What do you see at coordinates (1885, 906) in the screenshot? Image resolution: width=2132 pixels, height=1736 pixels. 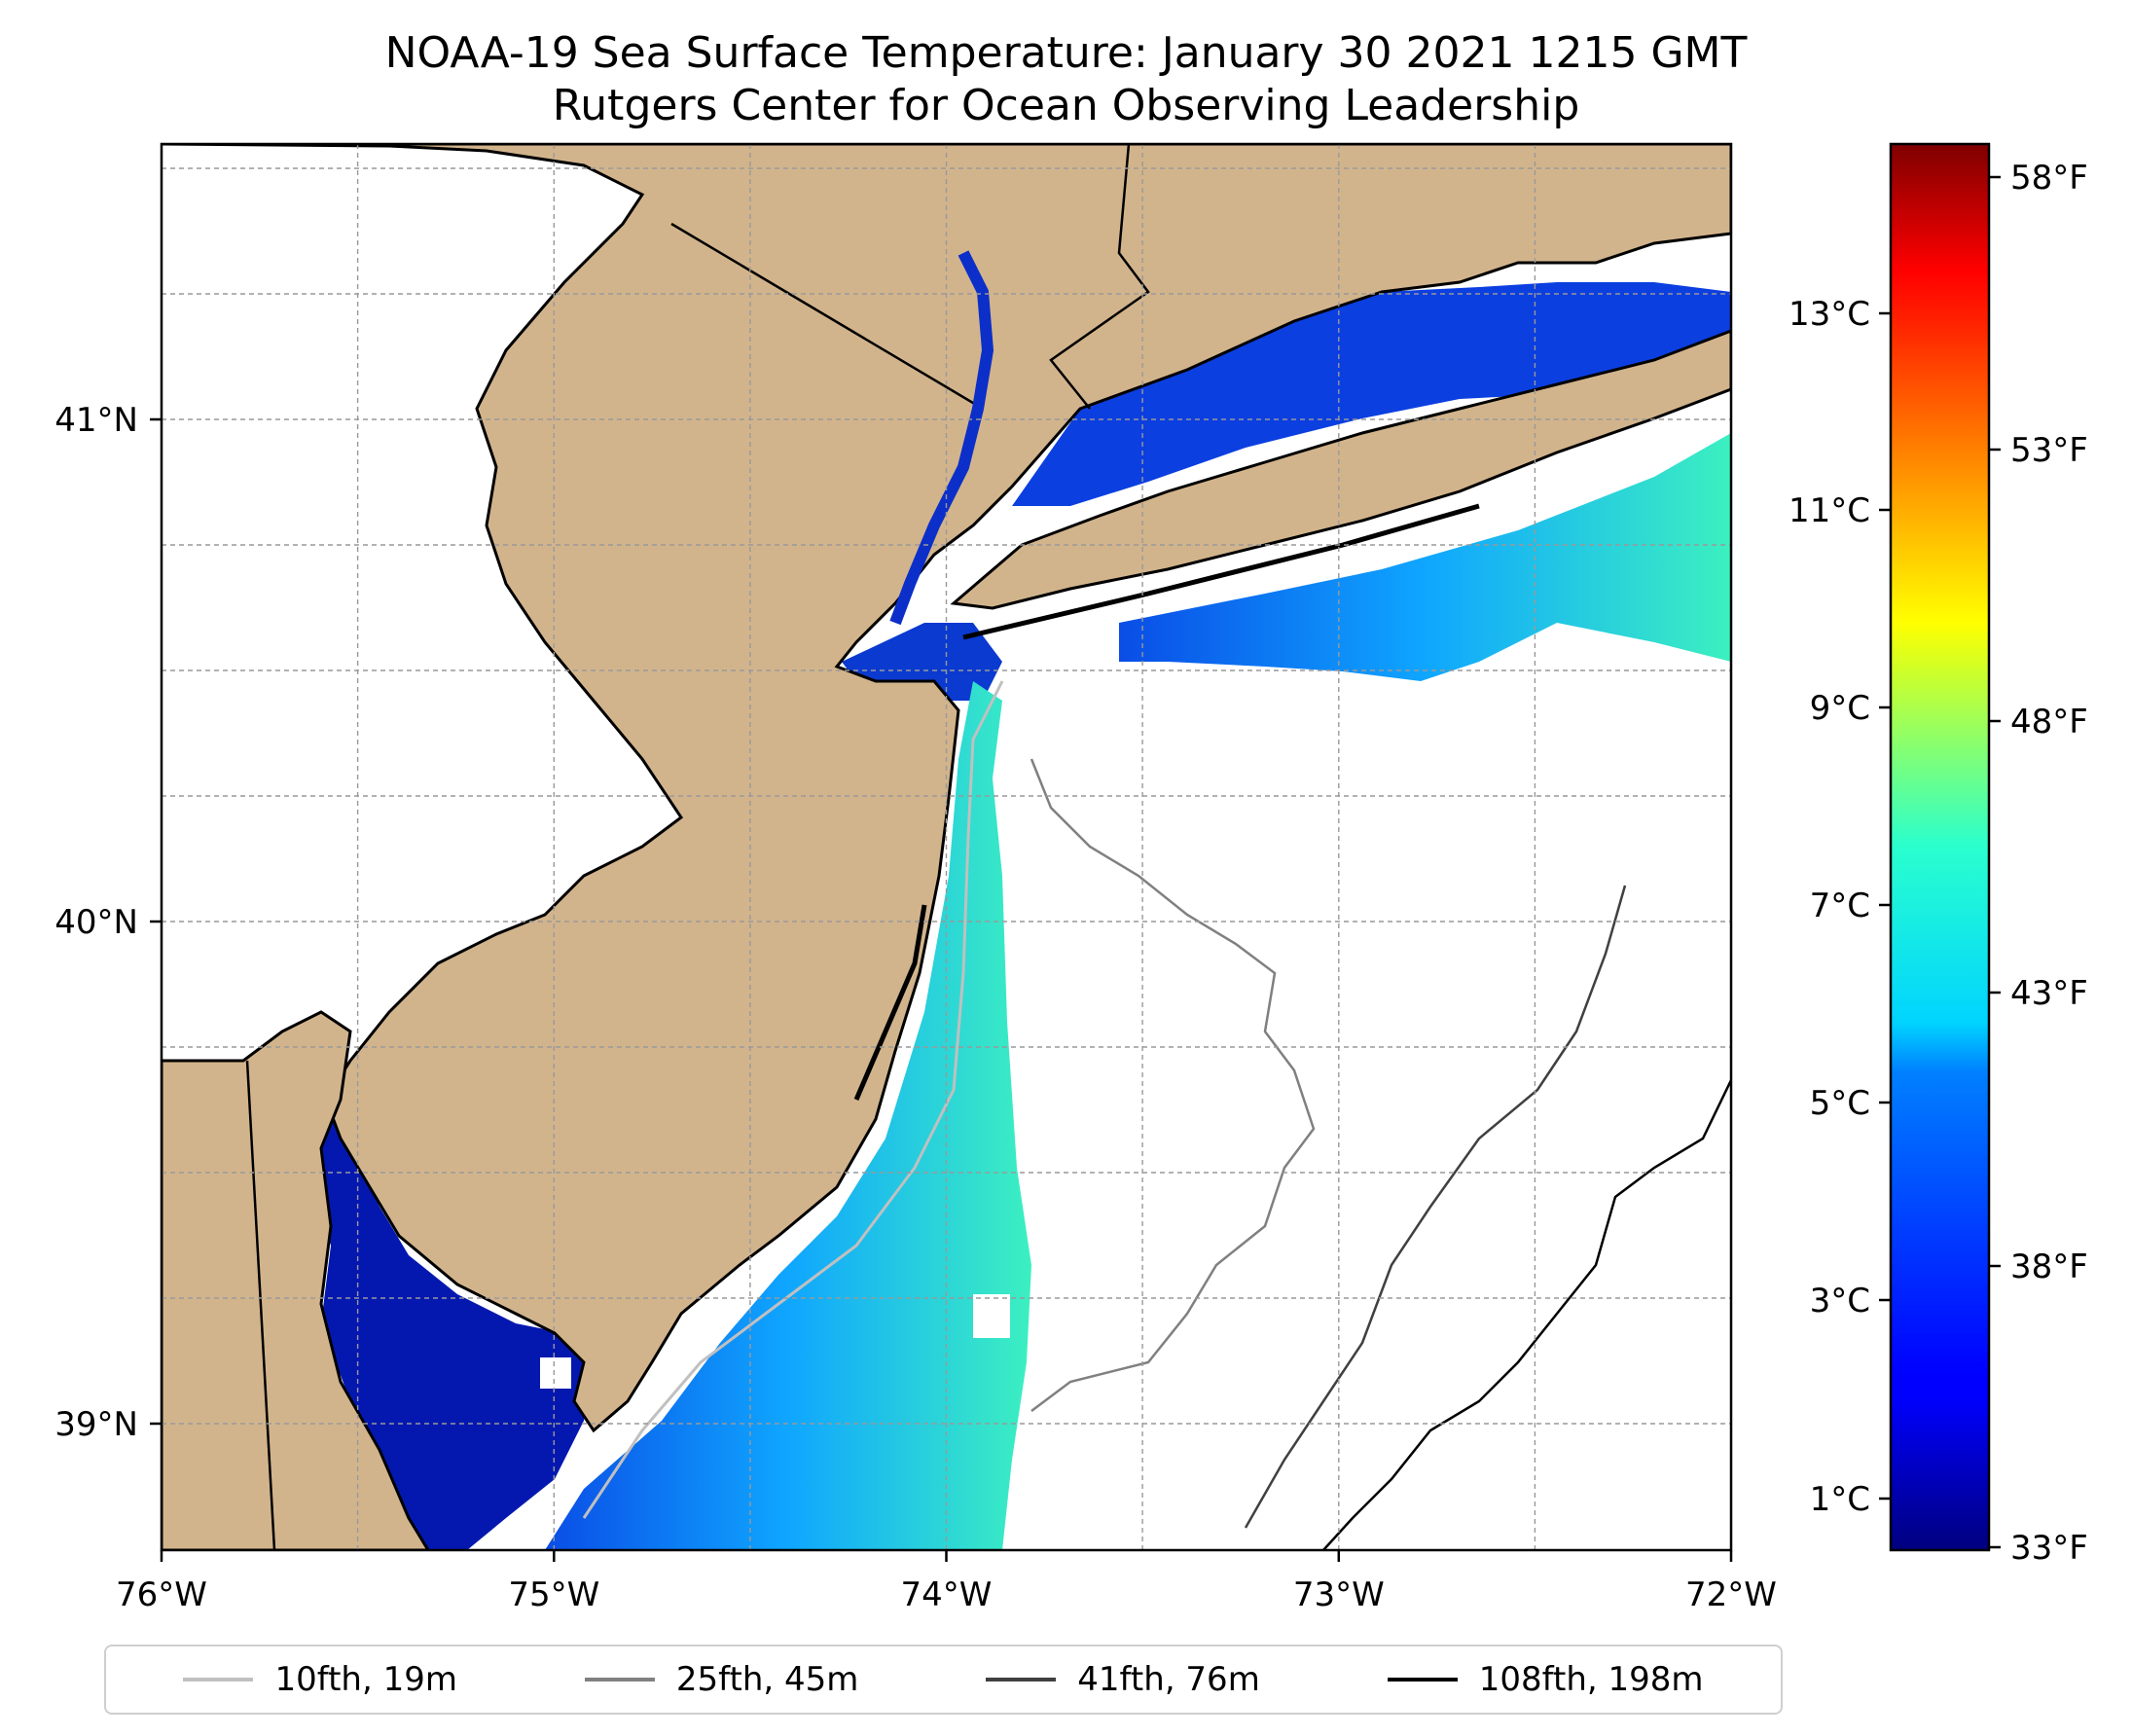 I see `colorbar-celsius-ticks` at bounding box center [1885, 906].